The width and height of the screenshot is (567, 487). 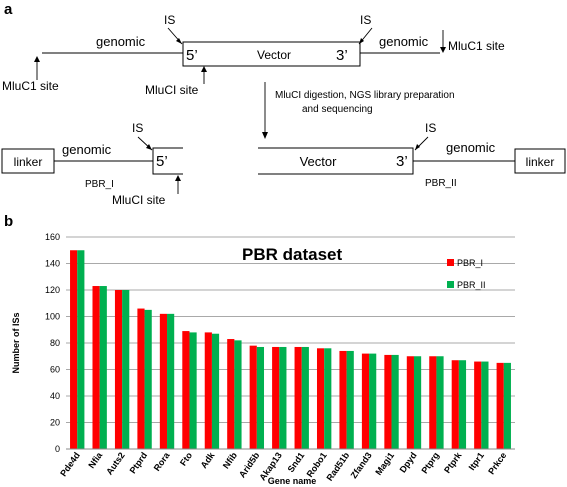 I want to click on x-tick-label: Pde4d, so click(x=70, y=464).